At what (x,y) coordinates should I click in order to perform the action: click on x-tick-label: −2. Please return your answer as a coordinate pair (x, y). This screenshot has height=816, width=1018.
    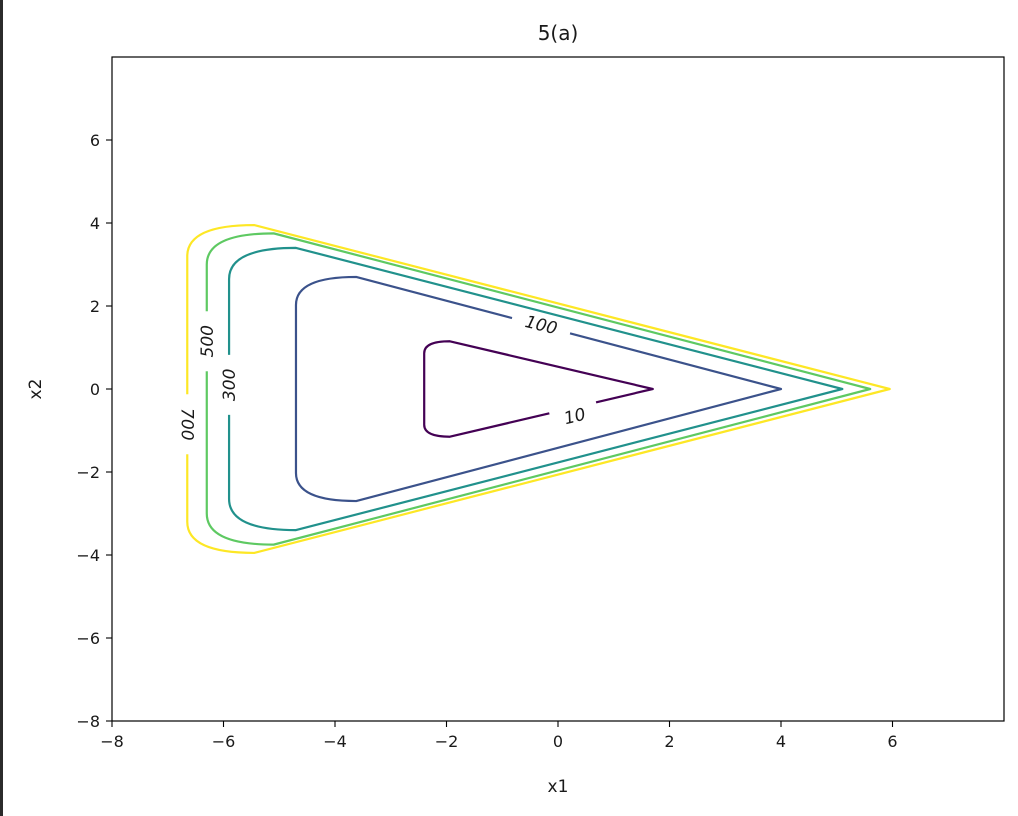
    Looking at the image, I should click on (447, 741).